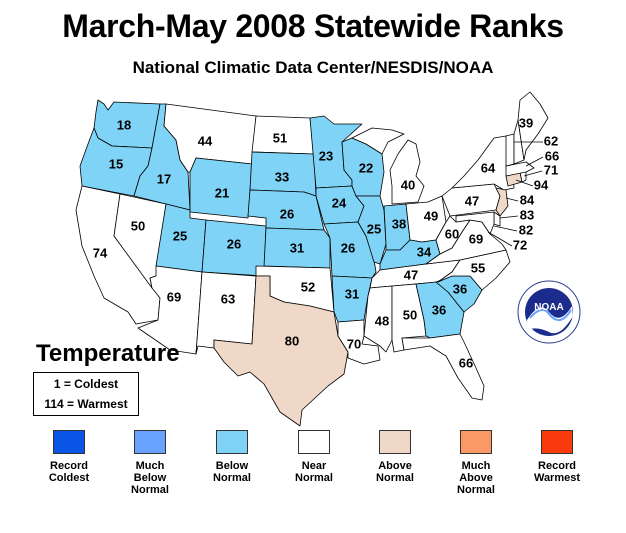 This screenshot has width=626, height=533. I want to click on legend-label: Near Normal, so click(314, 472).